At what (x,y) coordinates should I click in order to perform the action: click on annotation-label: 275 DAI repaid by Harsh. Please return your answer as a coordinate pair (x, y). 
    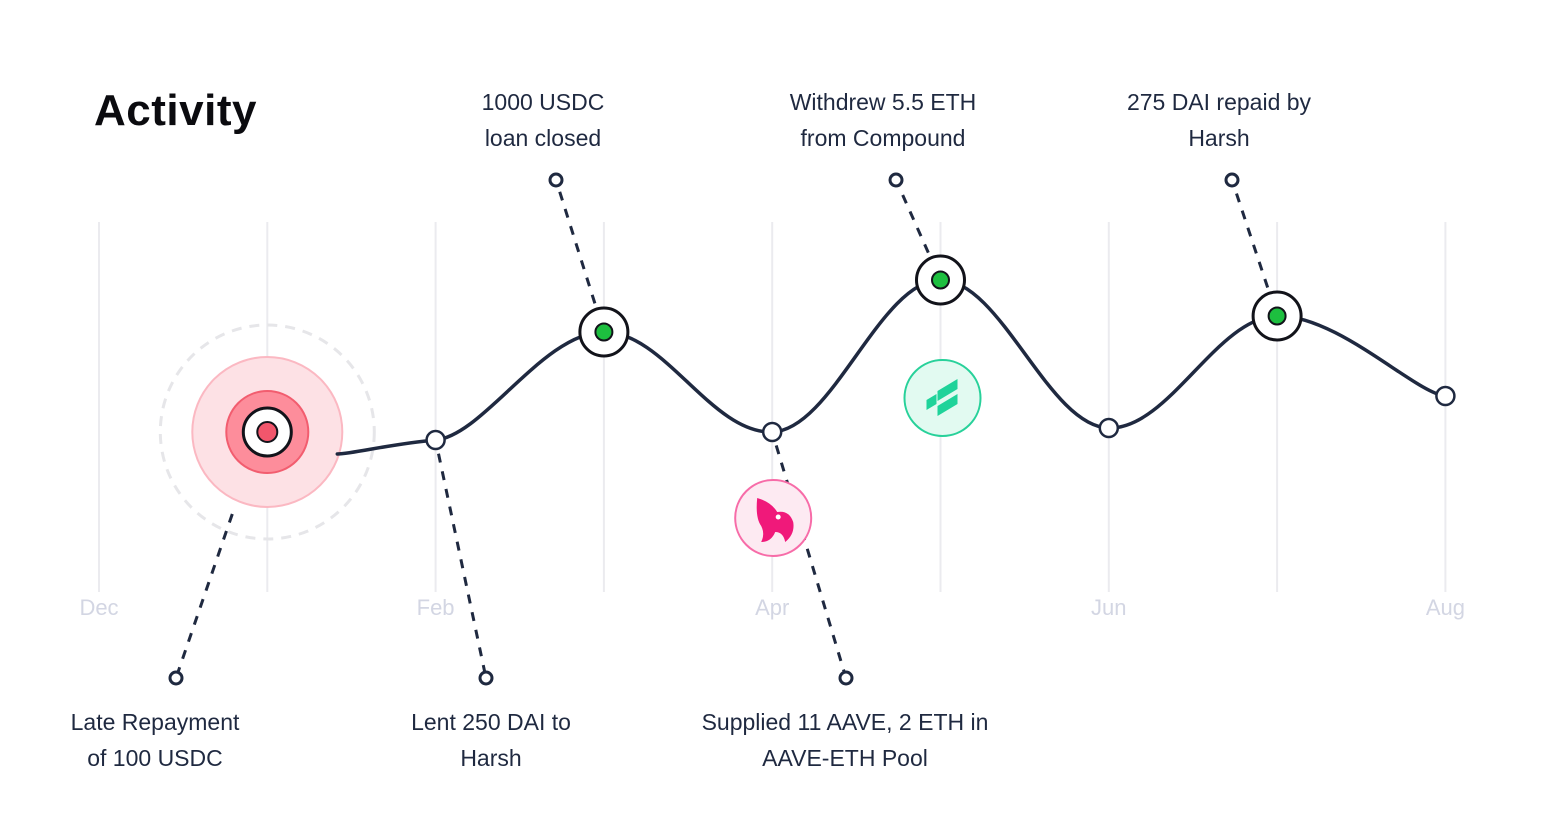
    Looking at the image, I should click on (1219, 120).